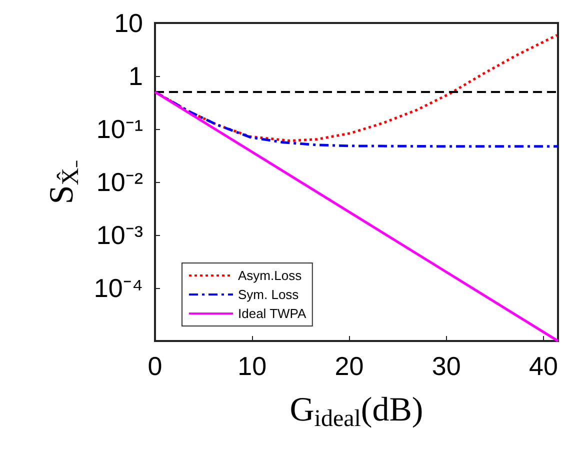 The width and height of the screenshot is (571, 451). Describe the element at coordinates (128, 23) in the screenshot. I see `y-tick-label: 10` at that location.